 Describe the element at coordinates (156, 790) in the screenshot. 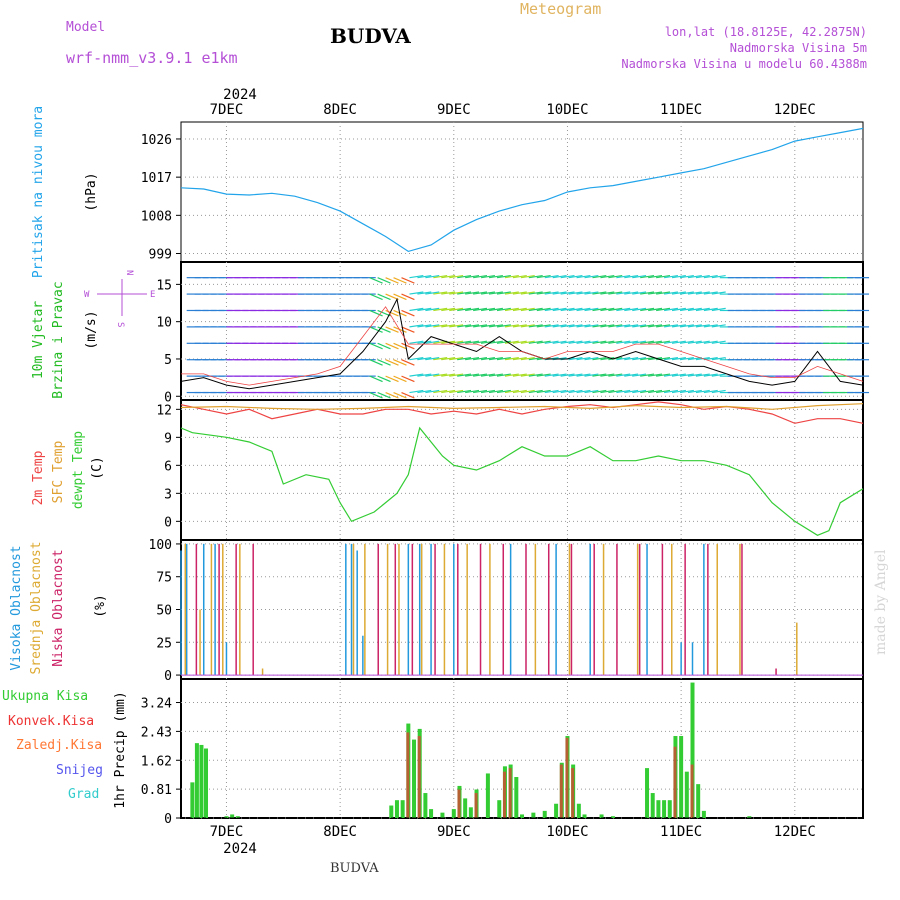

I see `y-tick-label: 0.81` at that location.